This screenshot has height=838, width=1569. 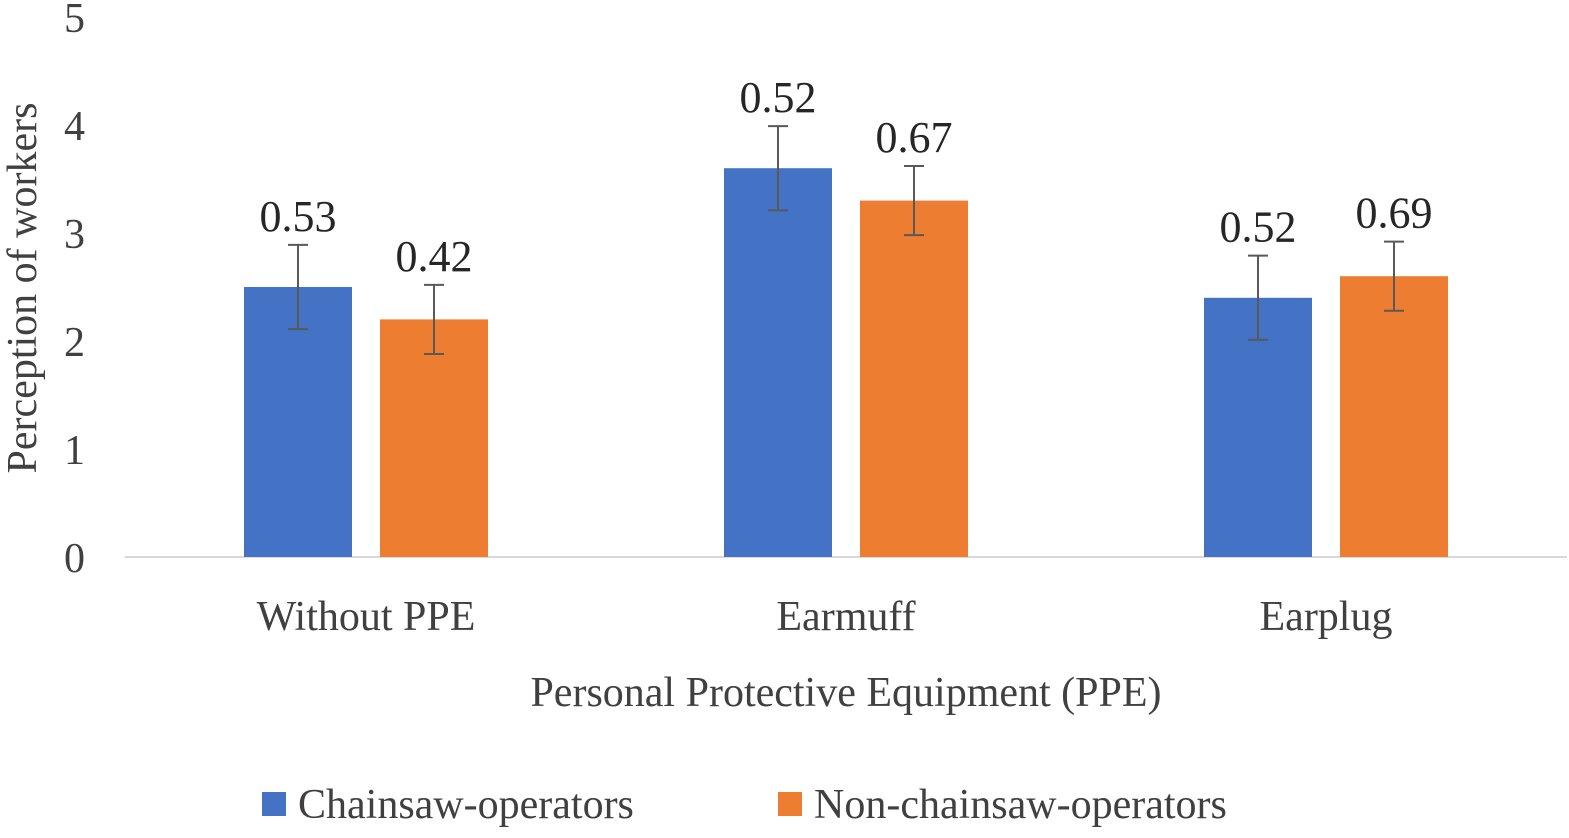 I want to click on y-tick-label: 2, so click(x=74, y=343).